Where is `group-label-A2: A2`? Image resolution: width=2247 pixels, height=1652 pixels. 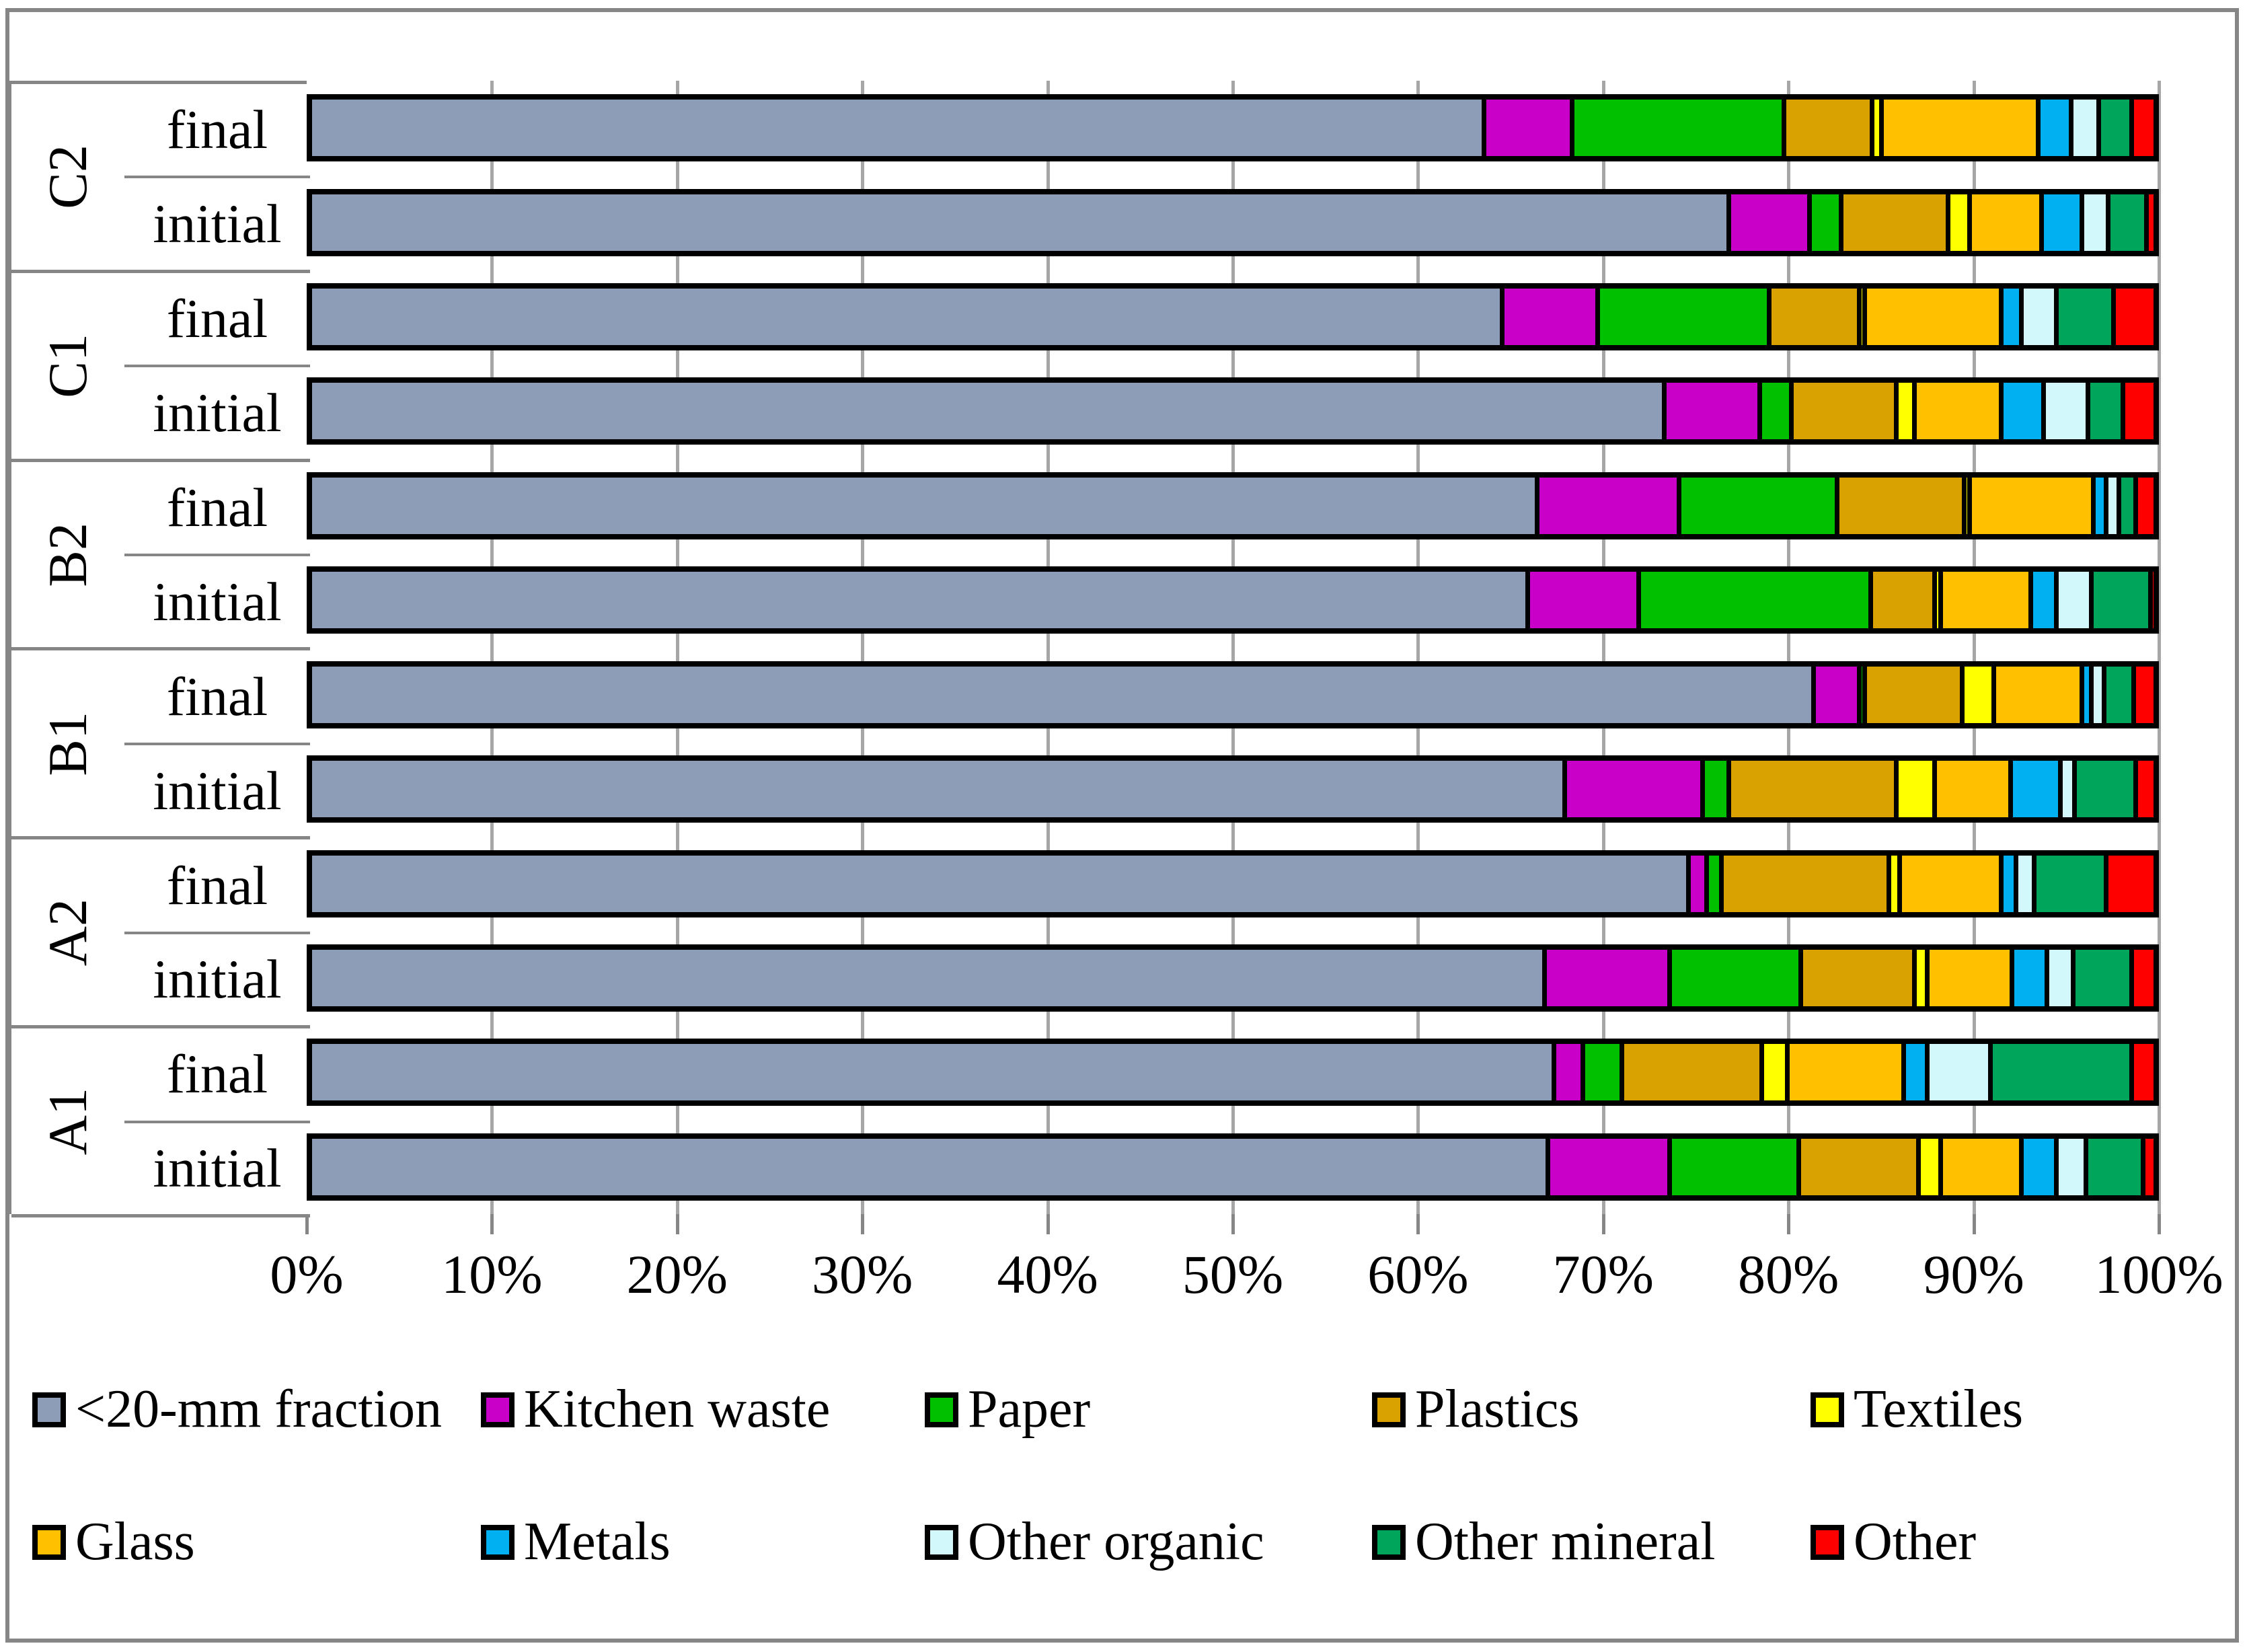
group-label-A2: A2 is located at coordinates (68, 934).